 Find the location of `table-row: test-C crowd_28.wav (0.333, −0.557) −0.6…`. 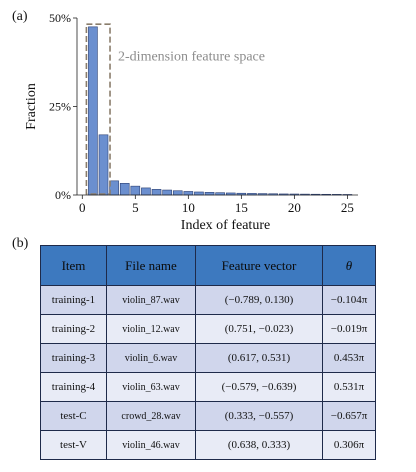

table-row: test-C crowd_28.wav (0.333, −0.557) −0.6… is located at coordinates (208, 416).